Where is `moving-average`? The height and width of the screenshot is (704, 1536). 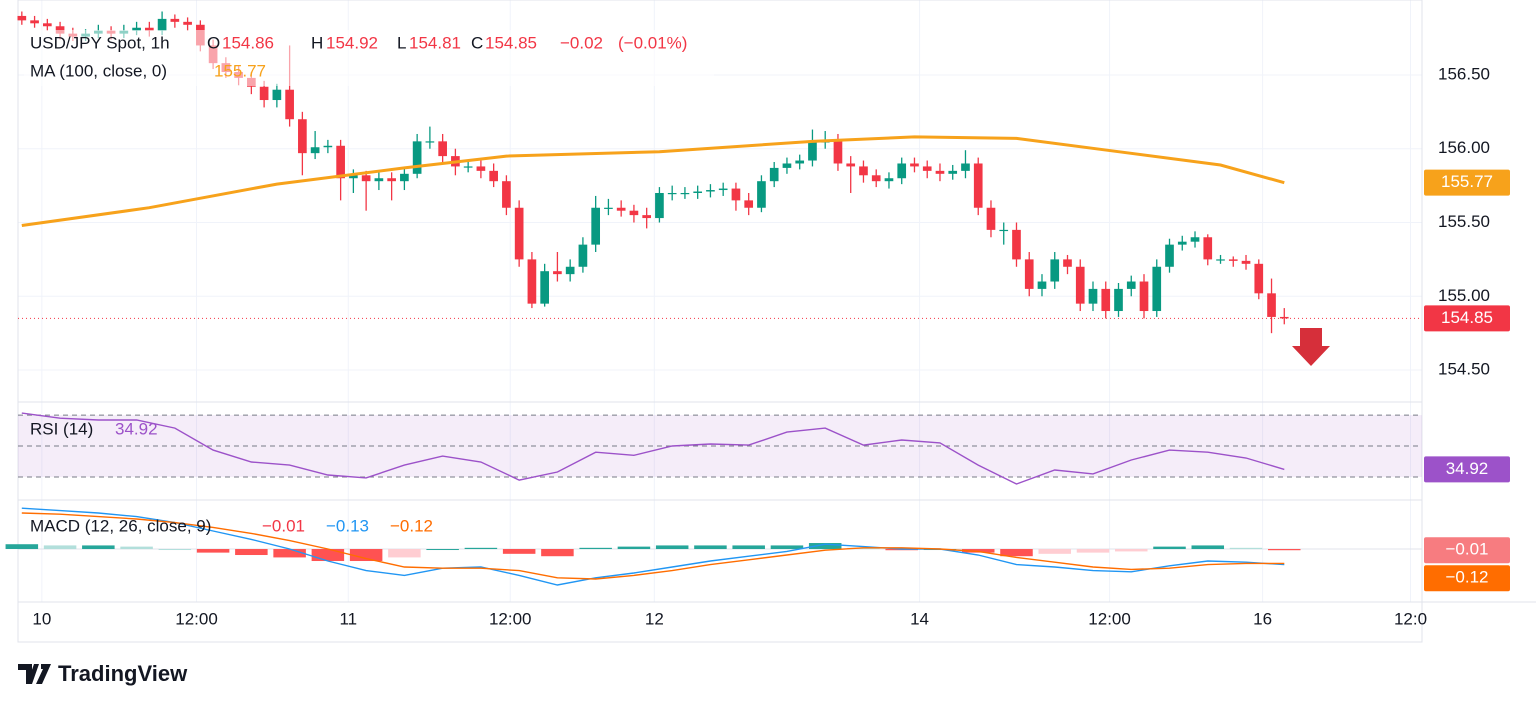
moving-average is located at coordinates (653, 181).